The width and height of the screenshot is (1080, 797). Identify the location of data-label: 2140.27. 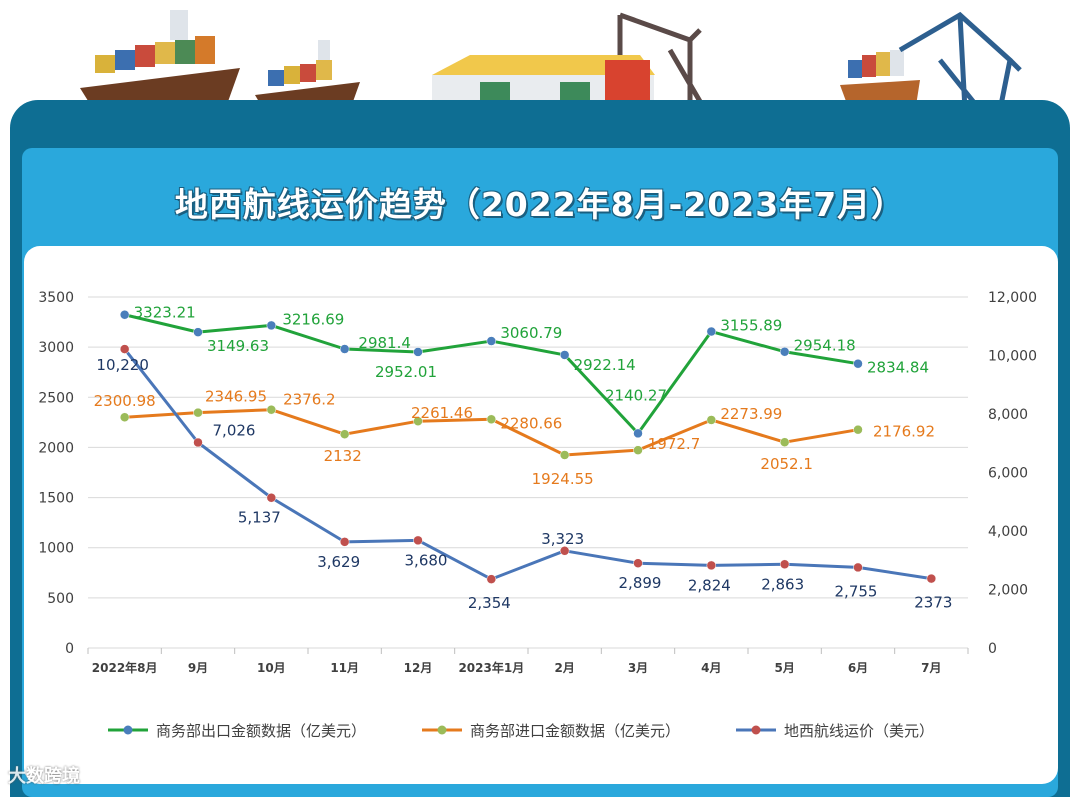
(636, 395).